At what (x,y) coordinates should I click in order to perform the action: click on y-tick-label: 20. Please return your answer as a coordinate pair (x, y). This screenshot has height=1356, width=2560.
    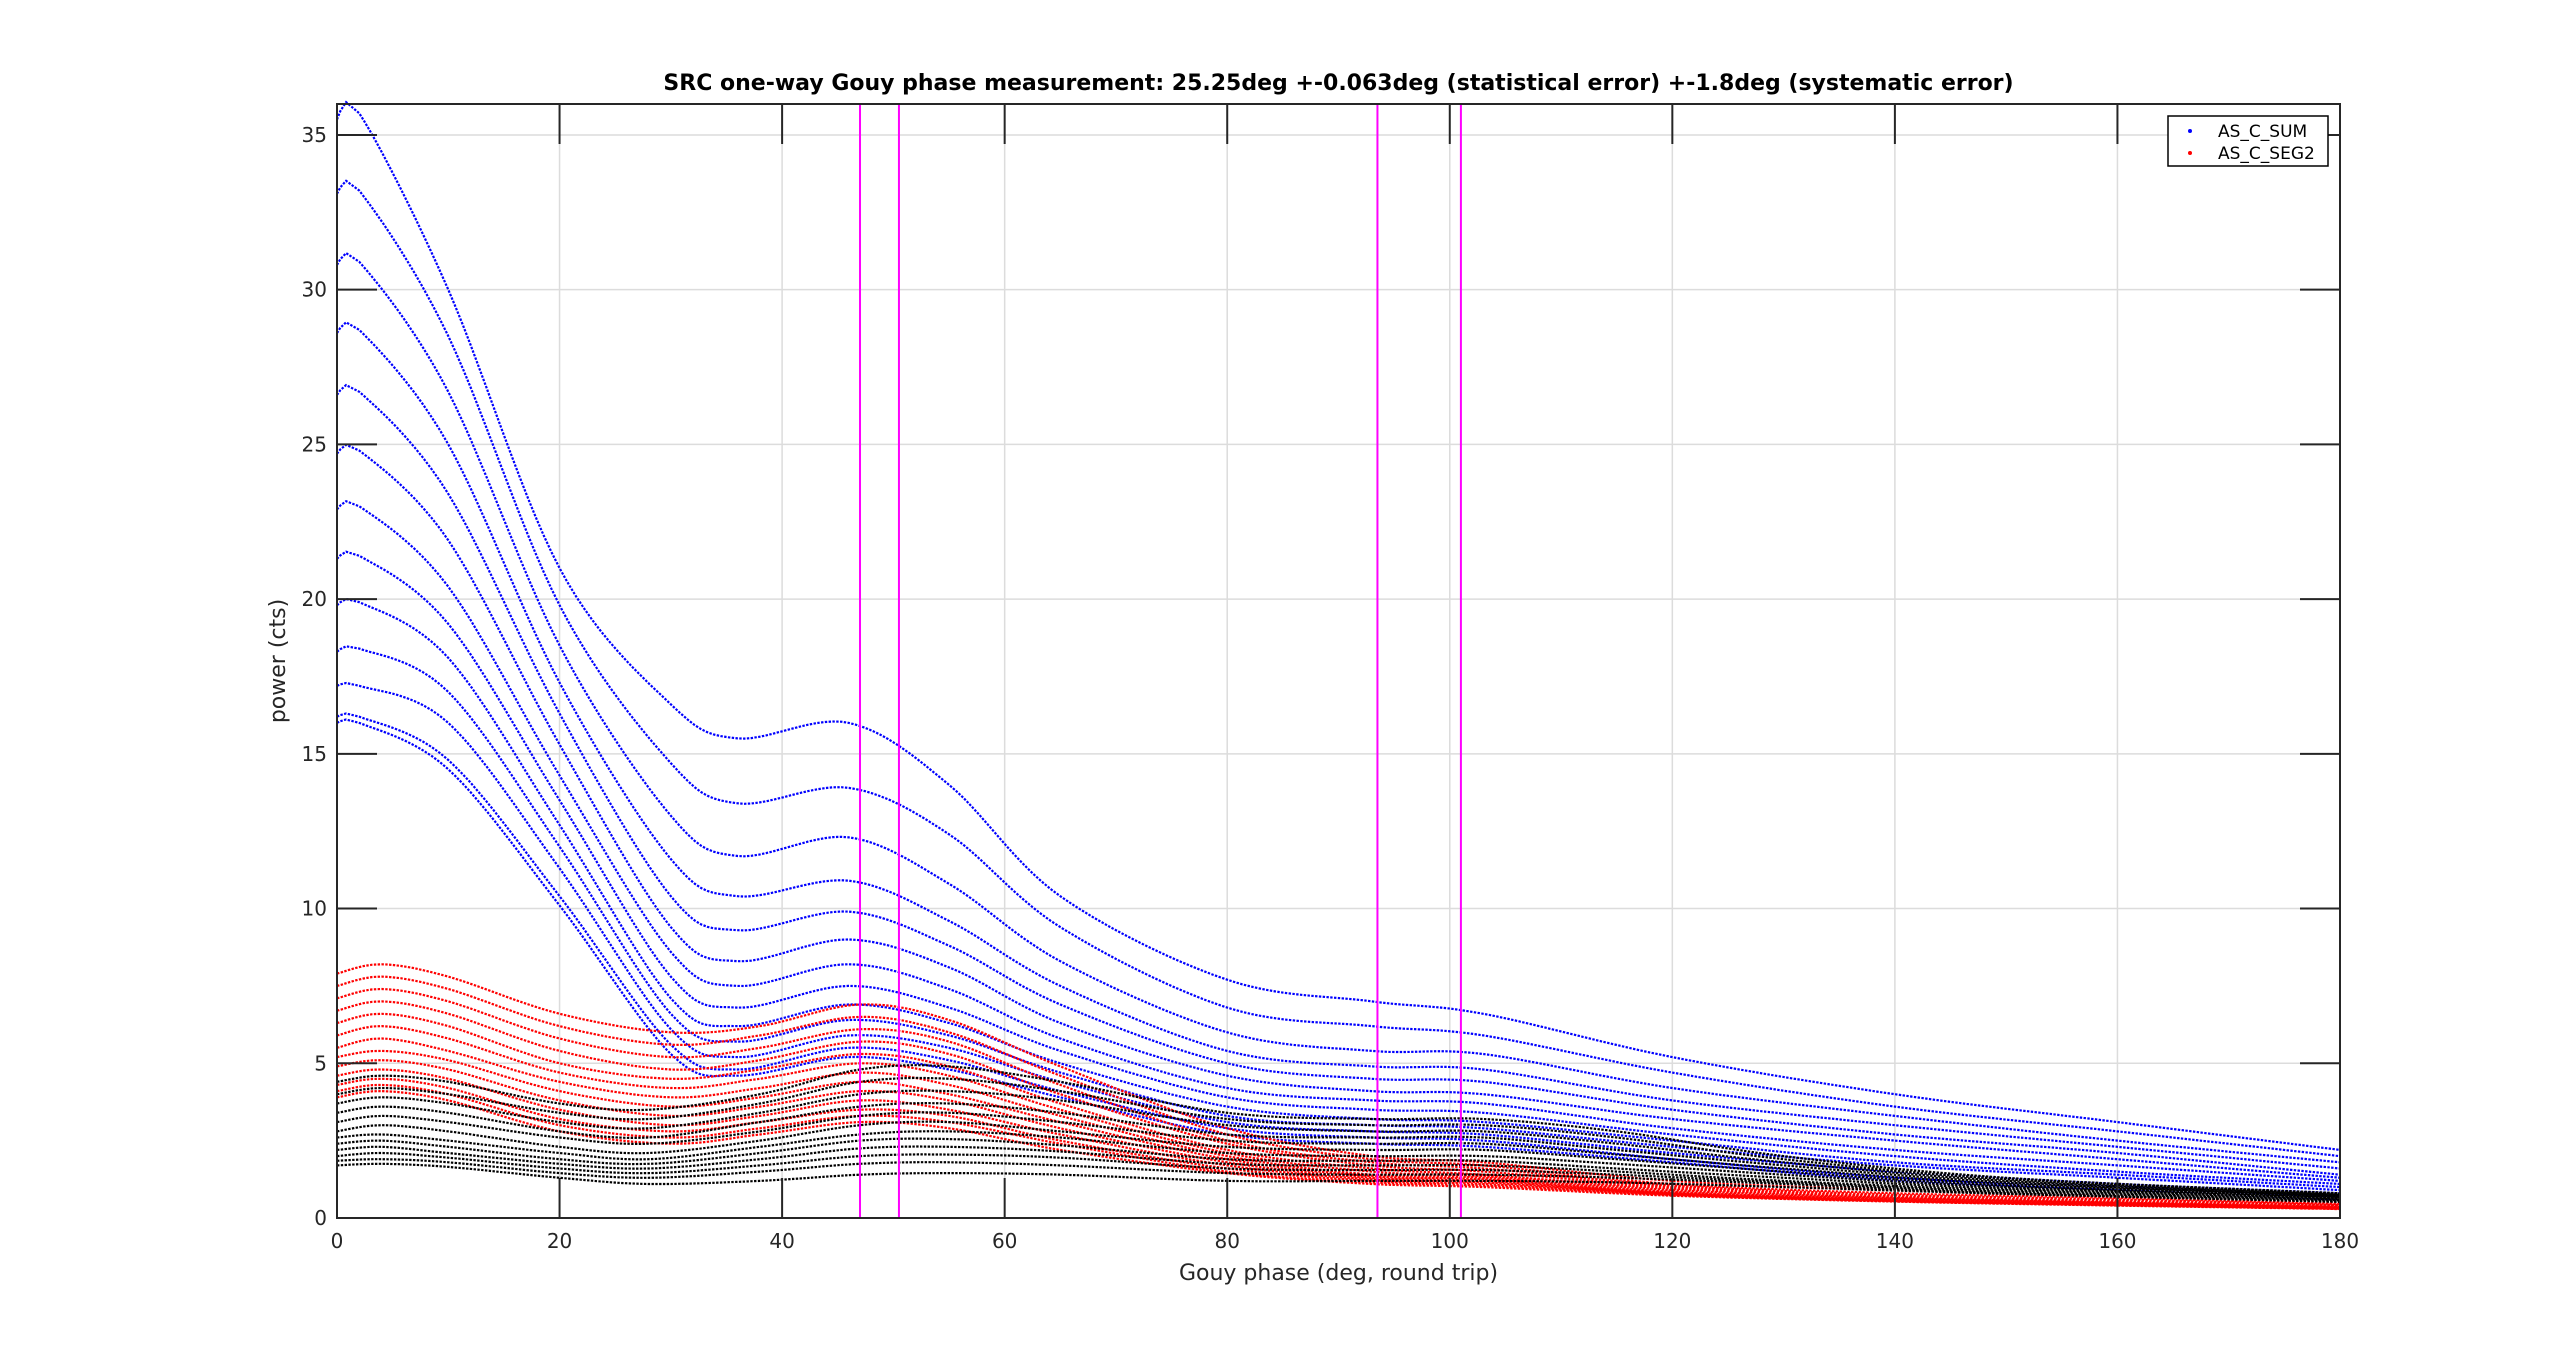
    Looking at the image, I should click on (314, 599).